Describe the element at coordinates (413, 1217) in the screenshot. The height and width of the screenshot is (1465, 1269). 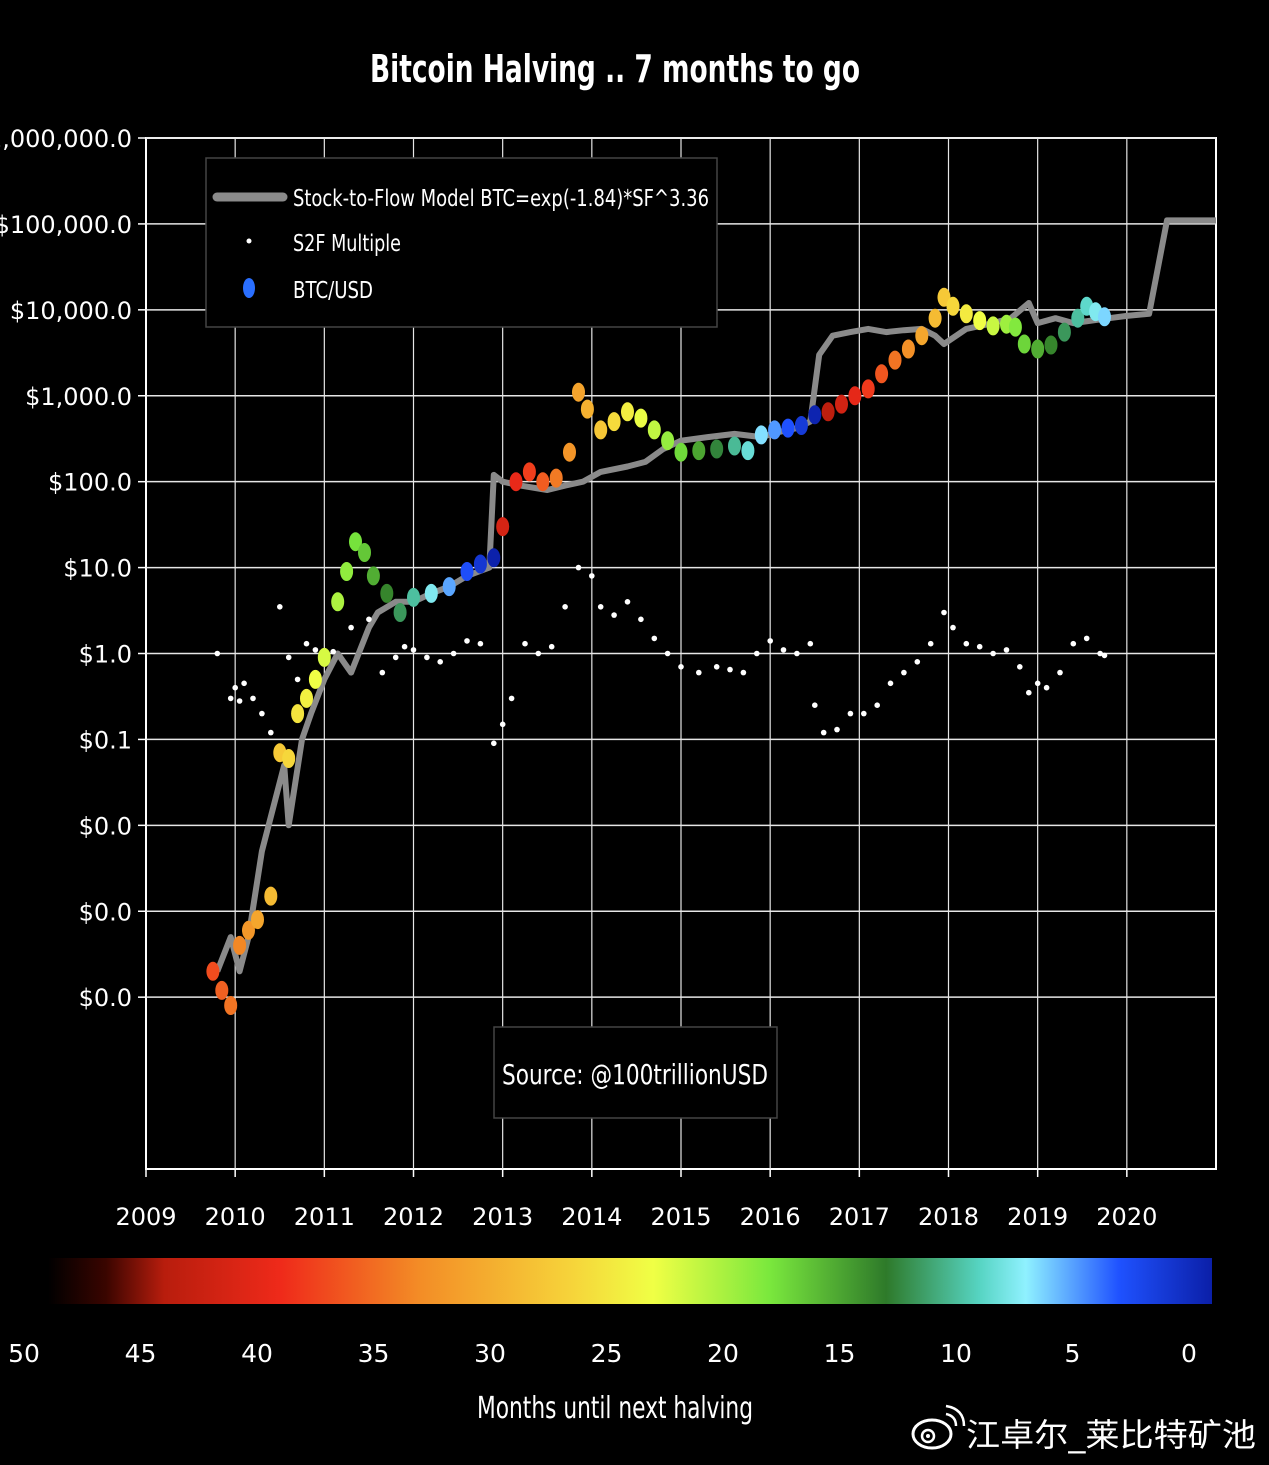
I see `x-tick-label: 2012` at that location.